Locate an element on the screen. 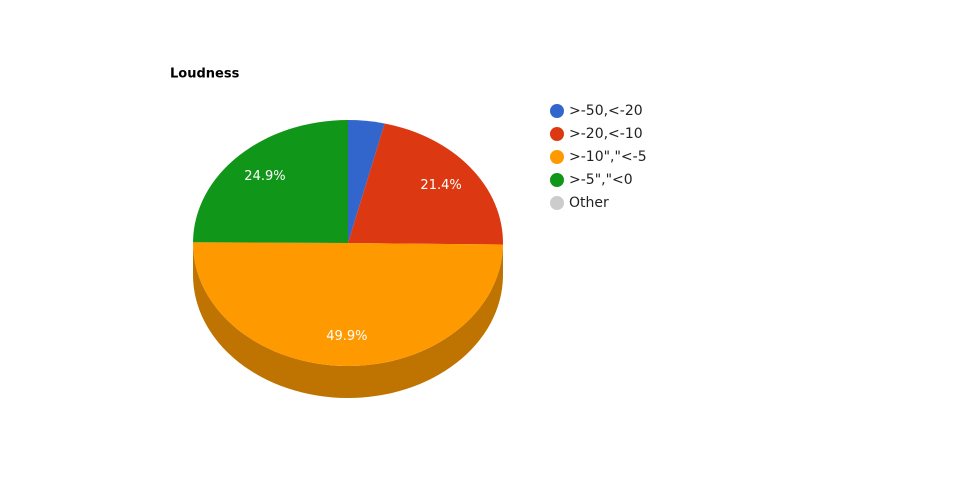 The height and width of the screenshot is (504, 960). slice-label: 21.4% is located at coordinates (440, 185).